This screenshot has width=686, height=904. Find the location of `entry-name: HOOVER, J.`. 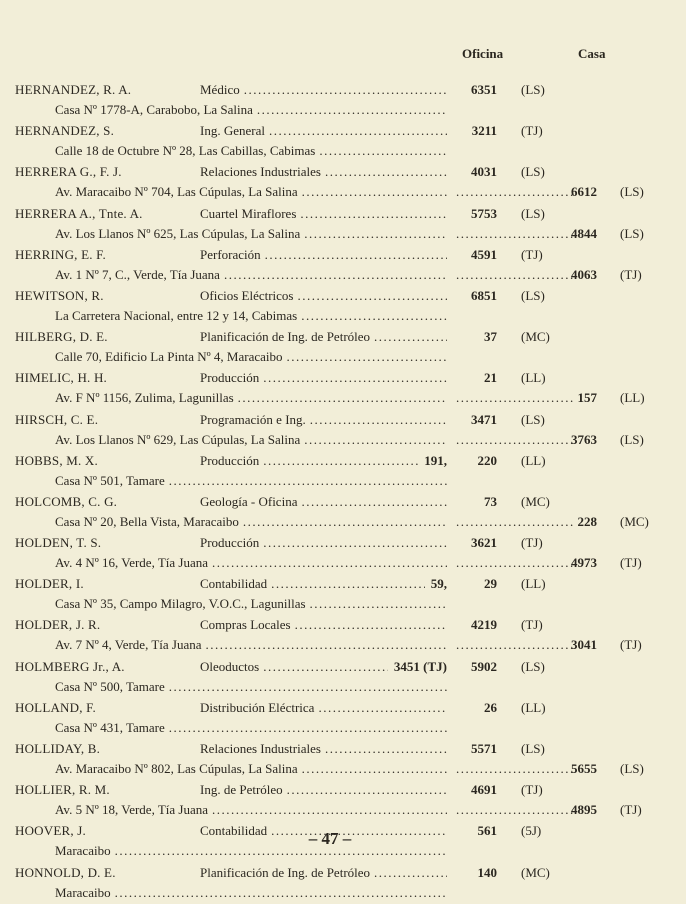

entry-name: HOOVER, J. is located at coordinates (50, 831).